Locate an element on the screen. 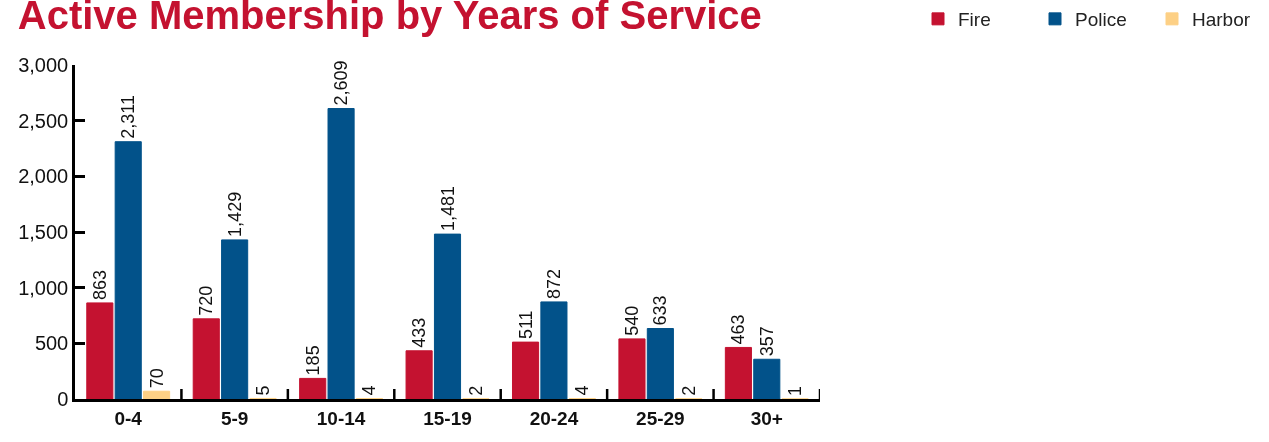  data-label: 540 is located at coordinates (631, 320).